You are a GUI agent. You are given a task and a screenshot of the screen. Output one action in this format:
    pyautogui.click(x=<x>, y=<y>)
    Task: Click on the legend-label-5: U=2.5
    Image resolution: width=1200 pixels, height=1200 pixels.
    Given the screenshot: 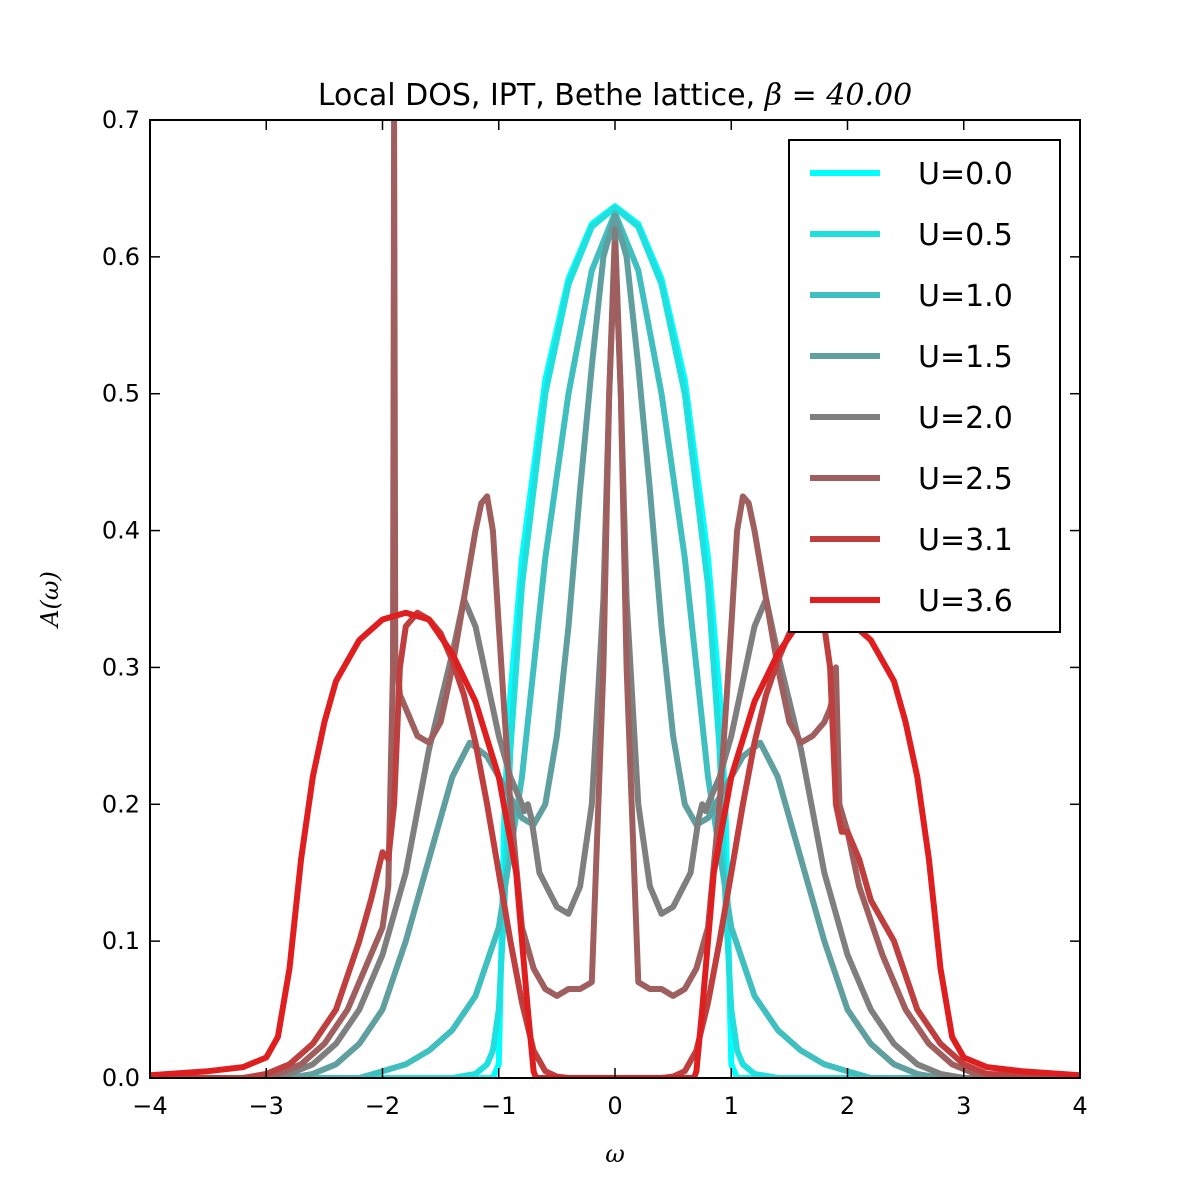 What is the action you would take?
    pyautogui.click(x=965, y=479)
    